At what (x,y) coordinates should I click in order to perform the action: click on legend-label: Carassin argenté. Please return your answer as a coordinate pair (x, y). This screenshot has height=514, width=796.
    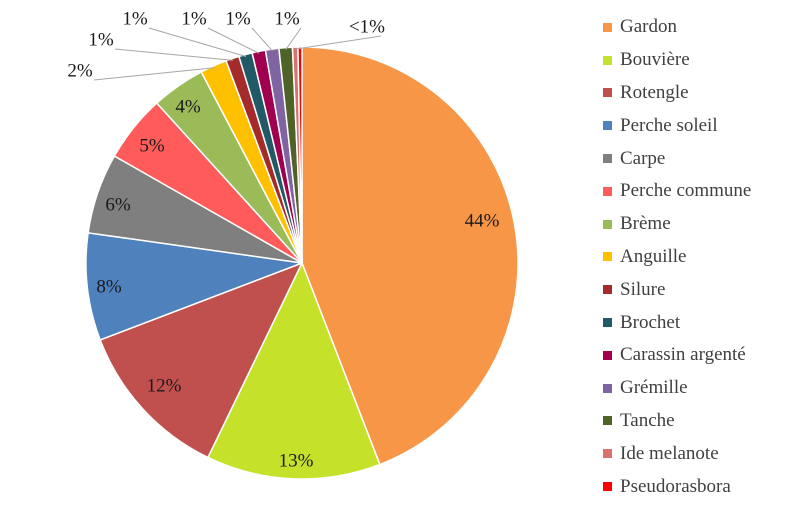
    Looking at the image, I should click on (683, 355).